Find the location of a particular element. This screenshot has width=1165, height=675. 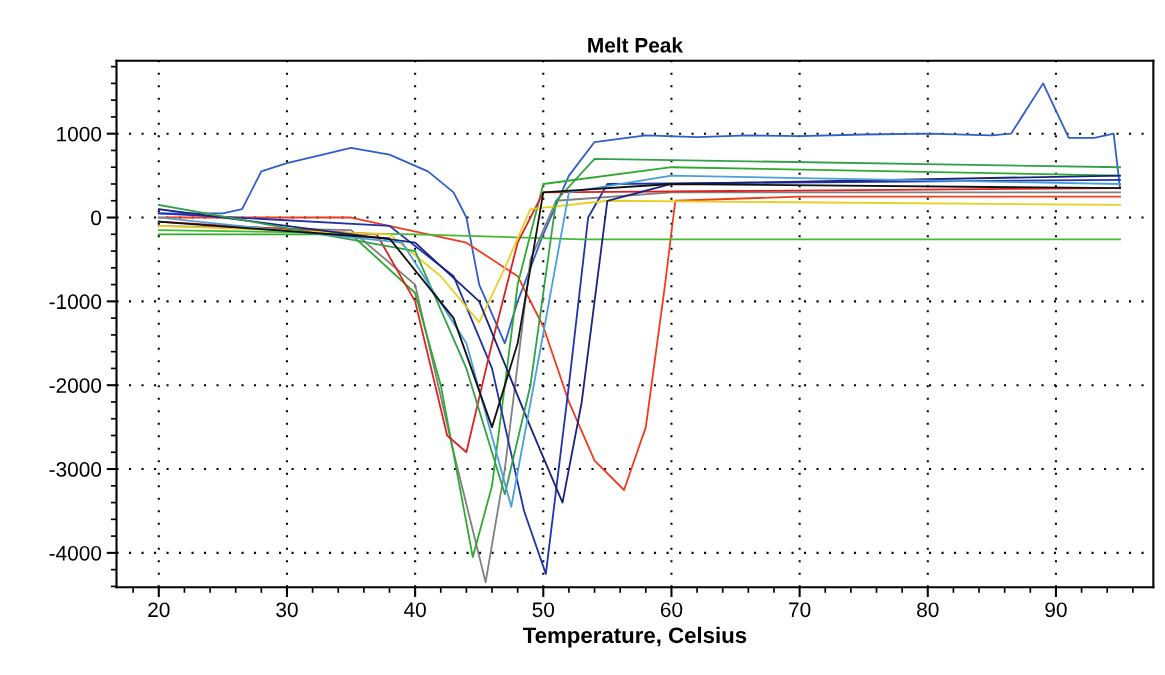

y-tick-label: -3000 is located at coordinates (75, 469).